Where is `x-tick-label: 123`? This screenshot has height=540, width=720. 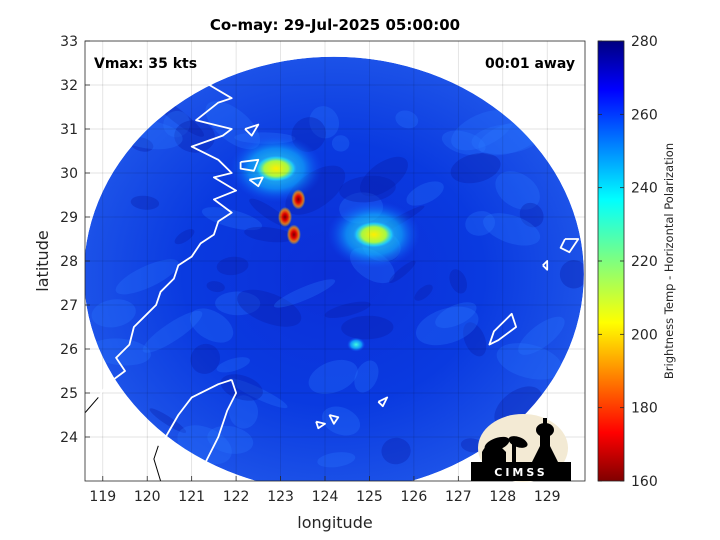 x-tick-label: 123 is located at coordinates (280, 497).